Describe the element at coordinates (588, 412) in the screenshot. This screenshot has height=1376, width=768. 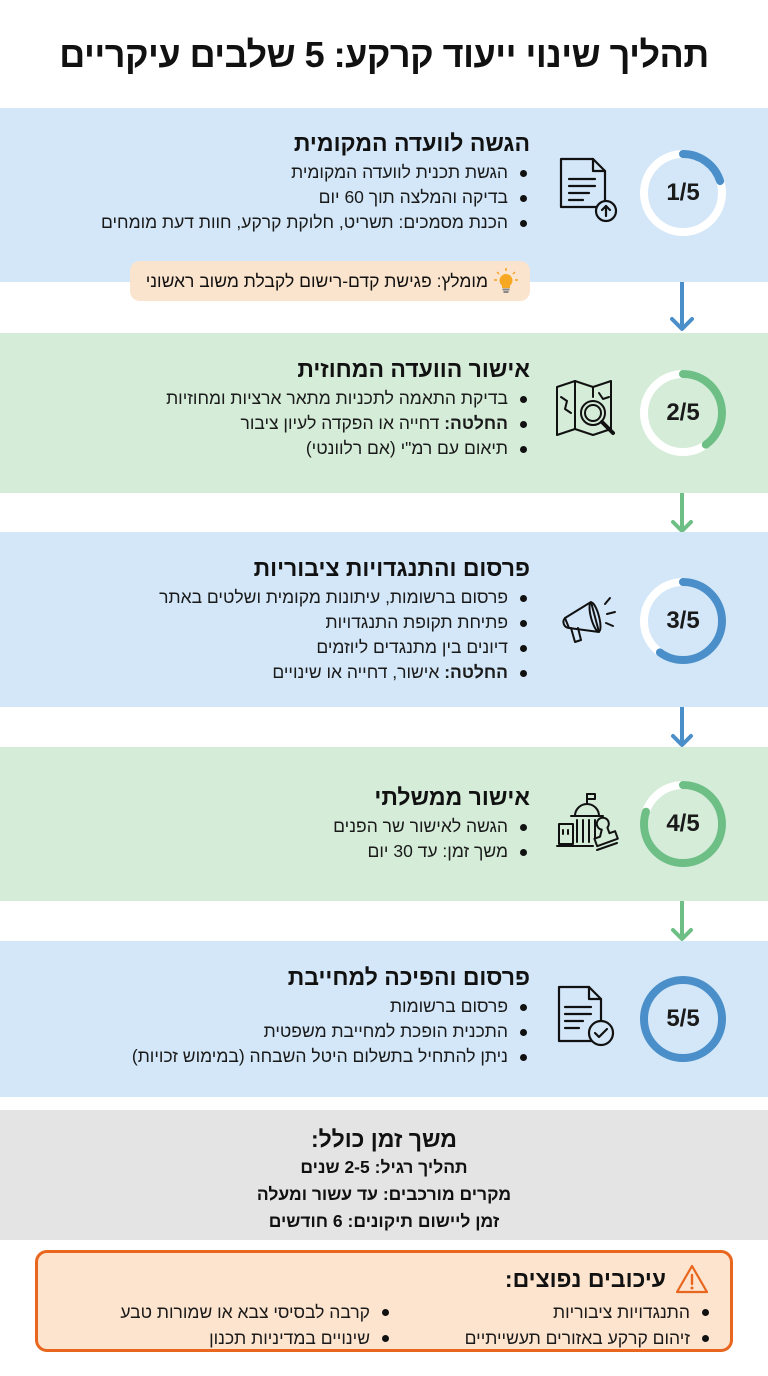
I see `map-search-icon` at that location.